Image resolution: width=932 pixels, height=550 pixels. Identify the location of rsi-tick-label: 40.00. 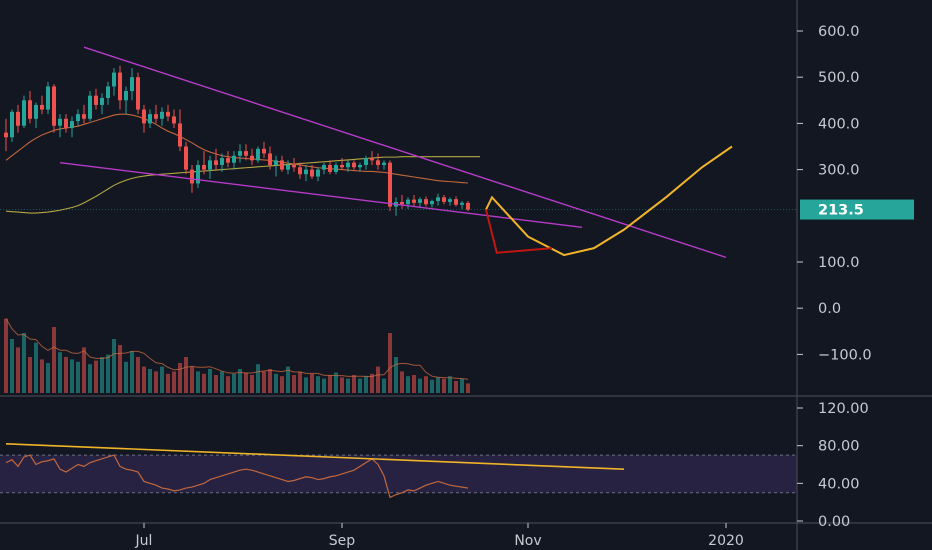
(839, 484).